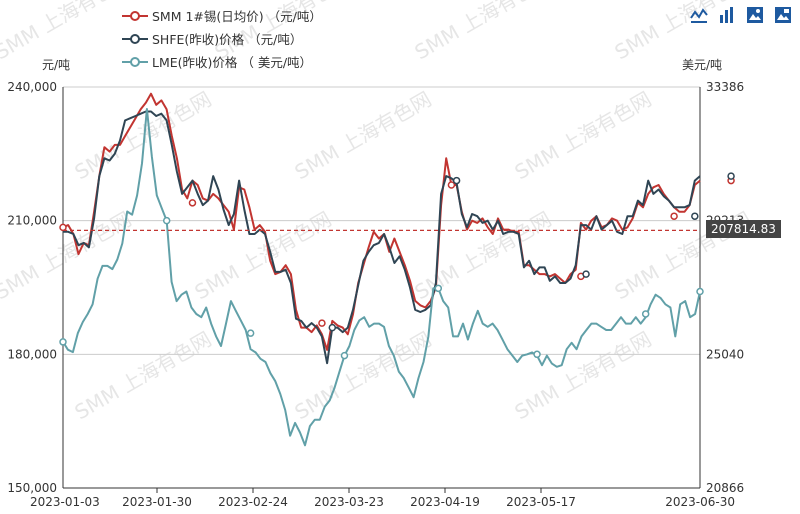 The height and width of the screenshot is (514, 800). Describe the element at coordinates (227, 39) in the screenshot. I see `legend-label: SHFE(昨收)价格 （元/吨）` at that location.